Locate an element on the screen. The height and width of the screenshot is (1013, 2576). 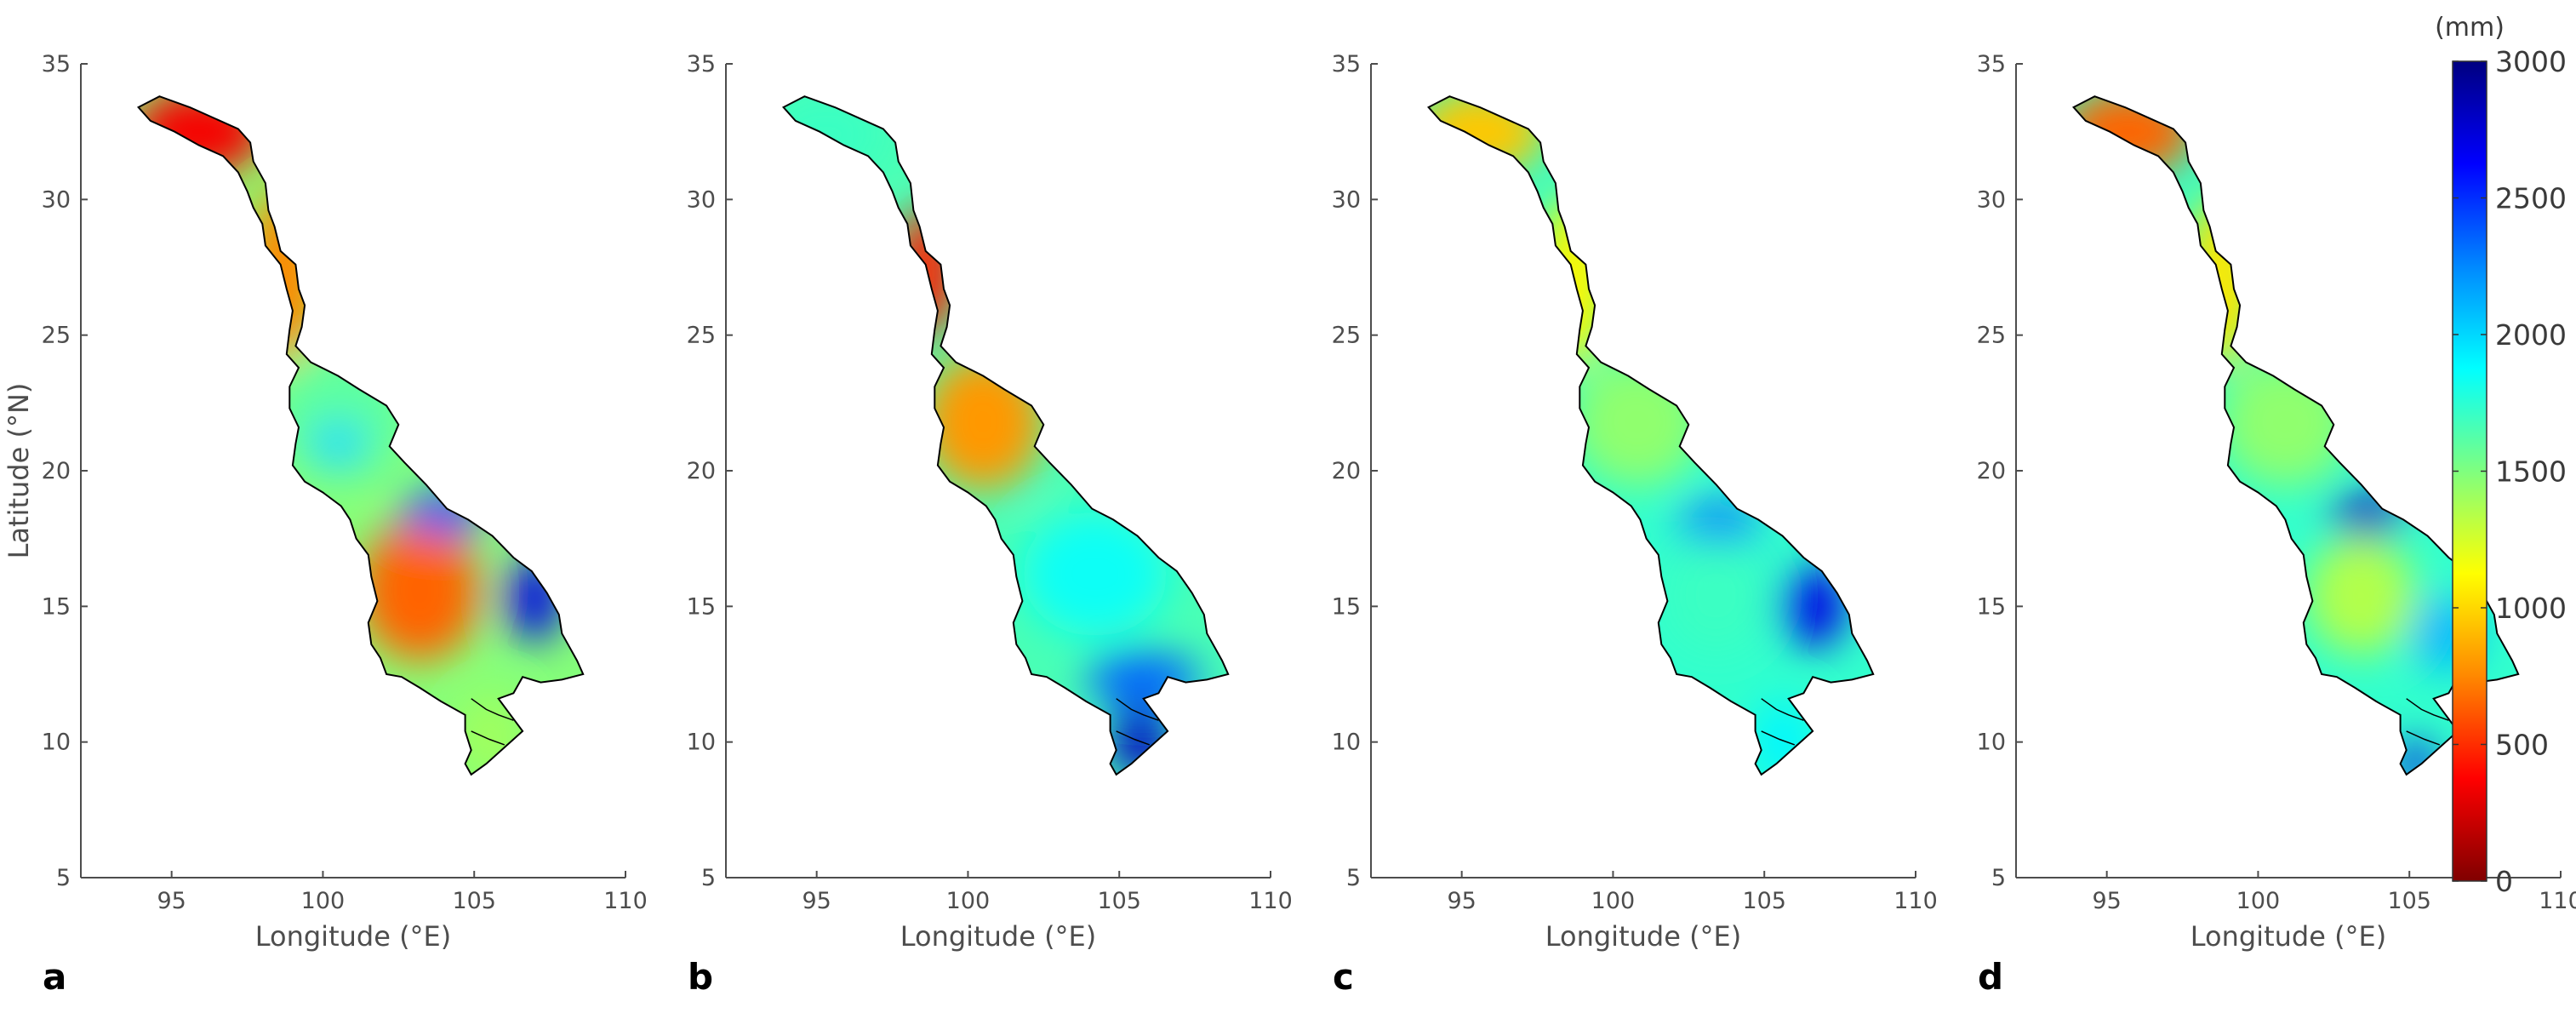
panel-label: d is located at coordinates (1990, 977).